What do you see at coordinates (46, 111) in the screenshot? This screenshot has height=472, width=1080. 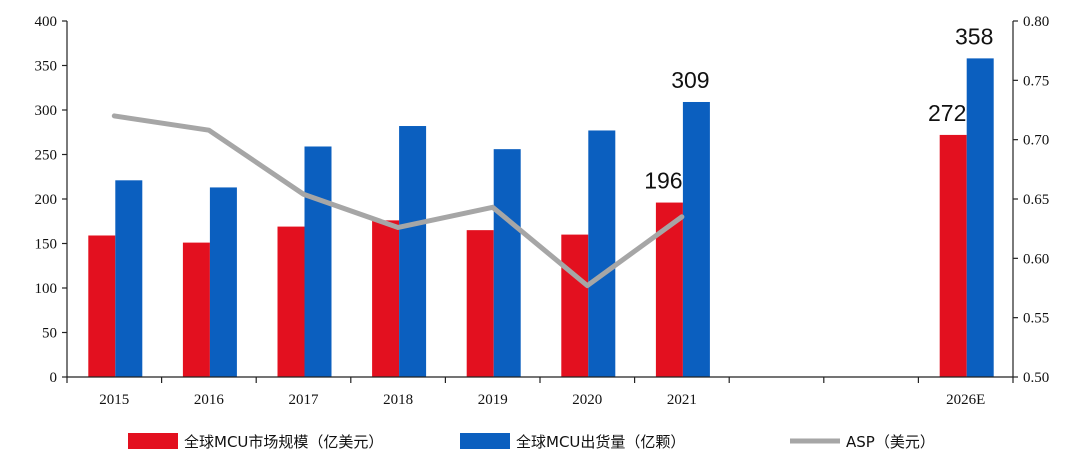 I see `y-left-tick-label: 300` at bounding box center [46, 111].